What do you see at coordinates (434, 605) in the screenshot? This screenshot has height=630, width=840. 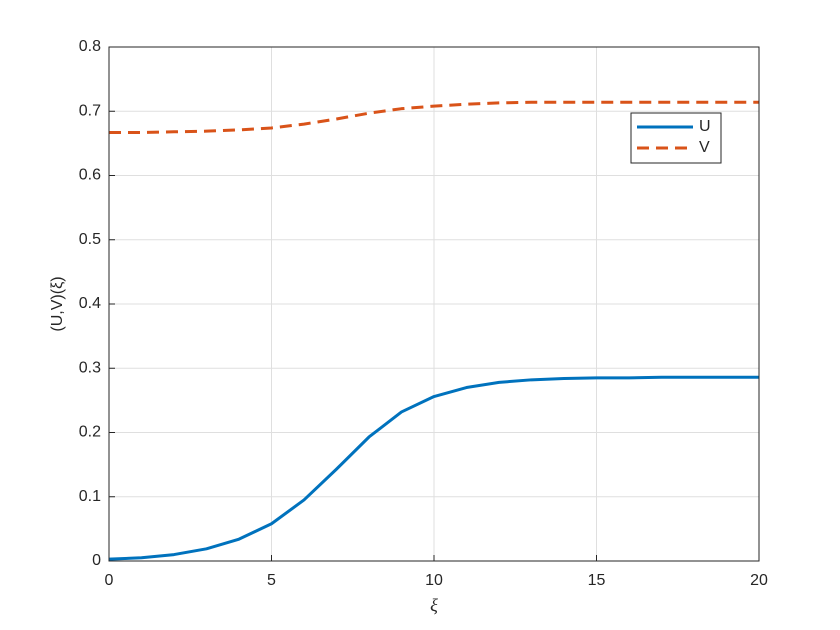 I see `x-axis-label: ξ` at bounding box center [434, 605].